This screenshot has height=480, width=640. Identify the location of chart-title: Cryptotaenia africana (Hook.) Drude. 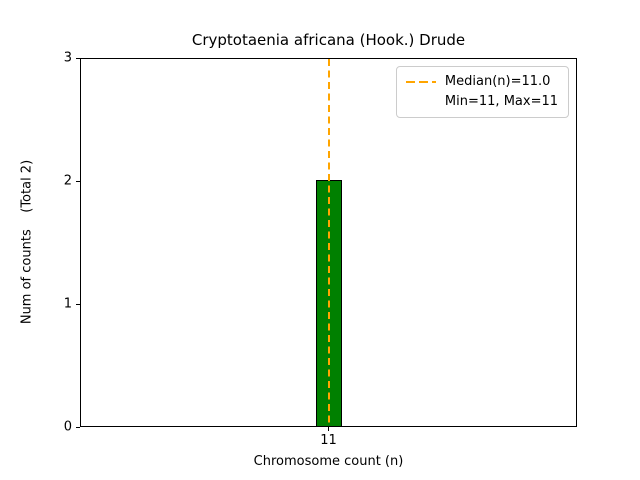
(328, 40).